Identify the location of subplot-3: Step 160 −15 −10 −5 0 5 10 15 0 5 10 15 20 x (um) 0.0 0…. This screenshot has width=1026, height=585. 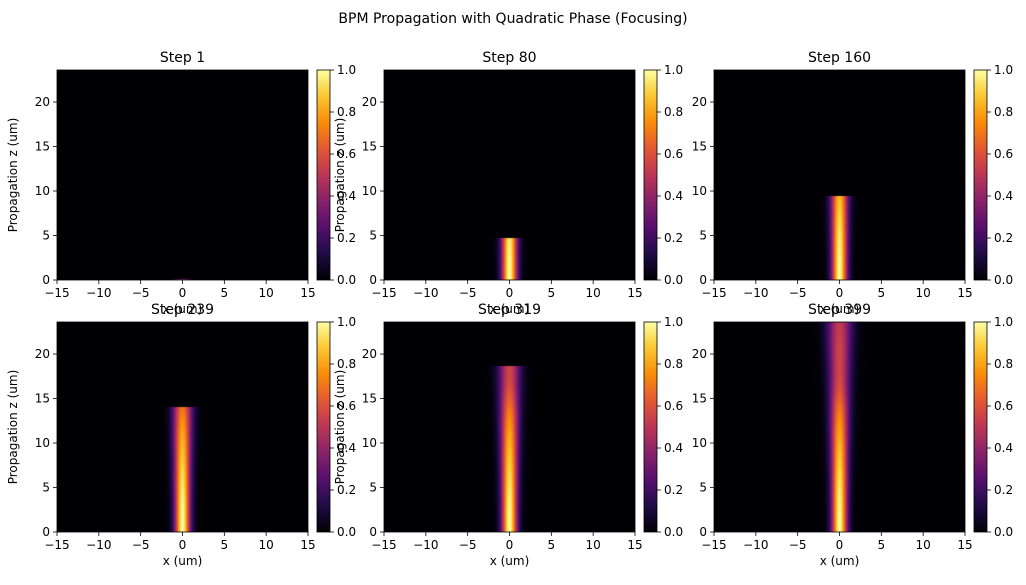
(852, 183).